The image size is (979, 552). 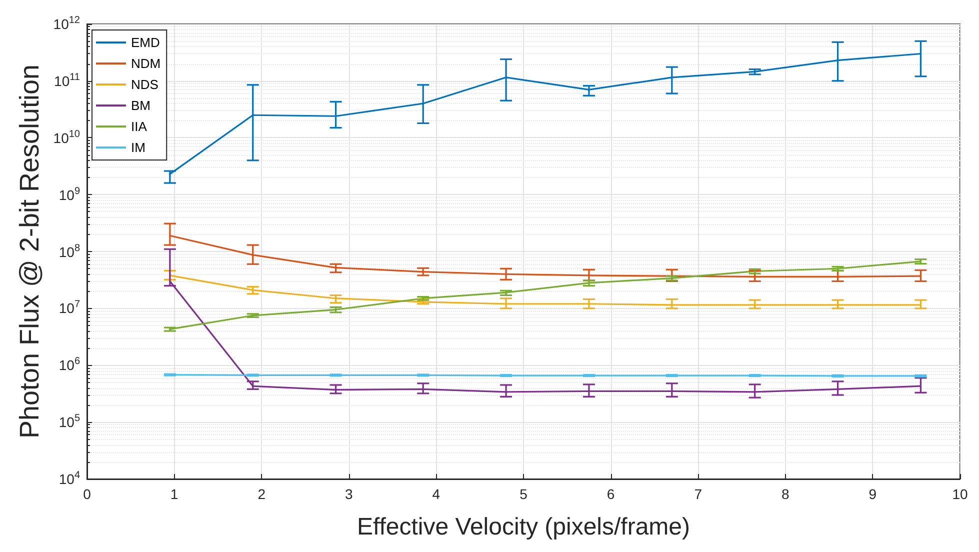 I want to click on legend-label: IM, so click(x=138, y=147).